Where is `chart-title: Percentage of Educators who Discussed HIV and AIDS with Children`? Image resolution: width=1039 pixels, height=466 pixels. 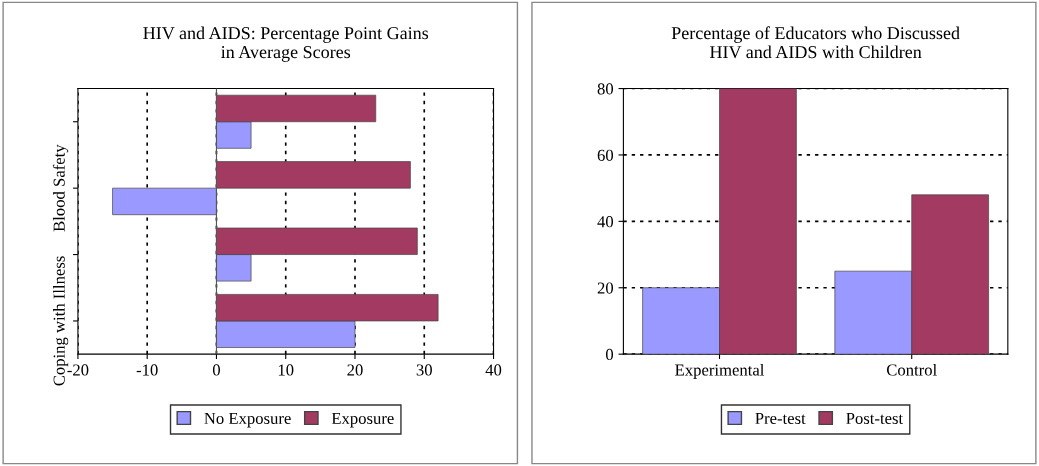 chart-title: Percentage of Educators who Discussed HIV and AIDS with Children is located at coordinates (815, 42).